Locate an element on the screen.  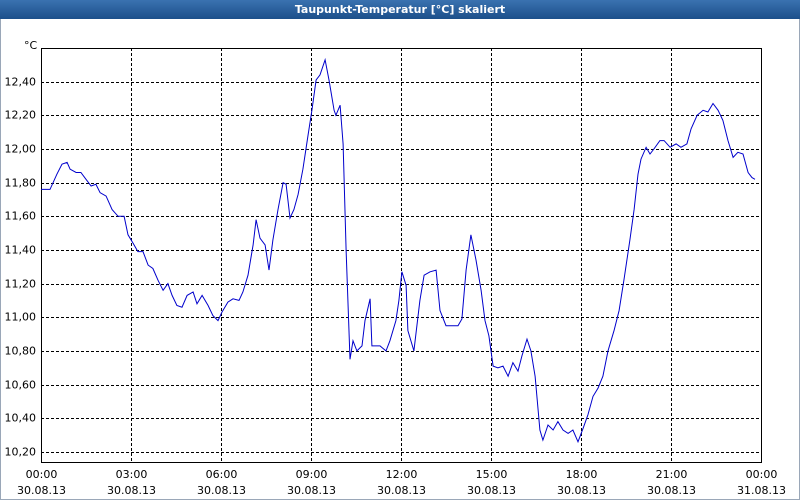
x-tick-label: 21:00 is located at coordinates (672, 474).